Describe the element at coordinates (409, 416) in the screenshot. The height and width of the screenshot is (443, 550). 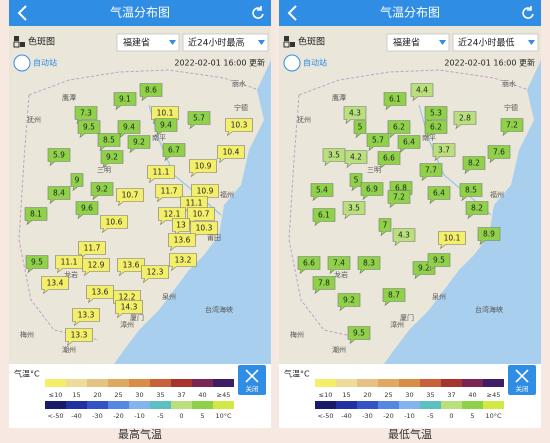
I see `legend-label: -10` at that location.